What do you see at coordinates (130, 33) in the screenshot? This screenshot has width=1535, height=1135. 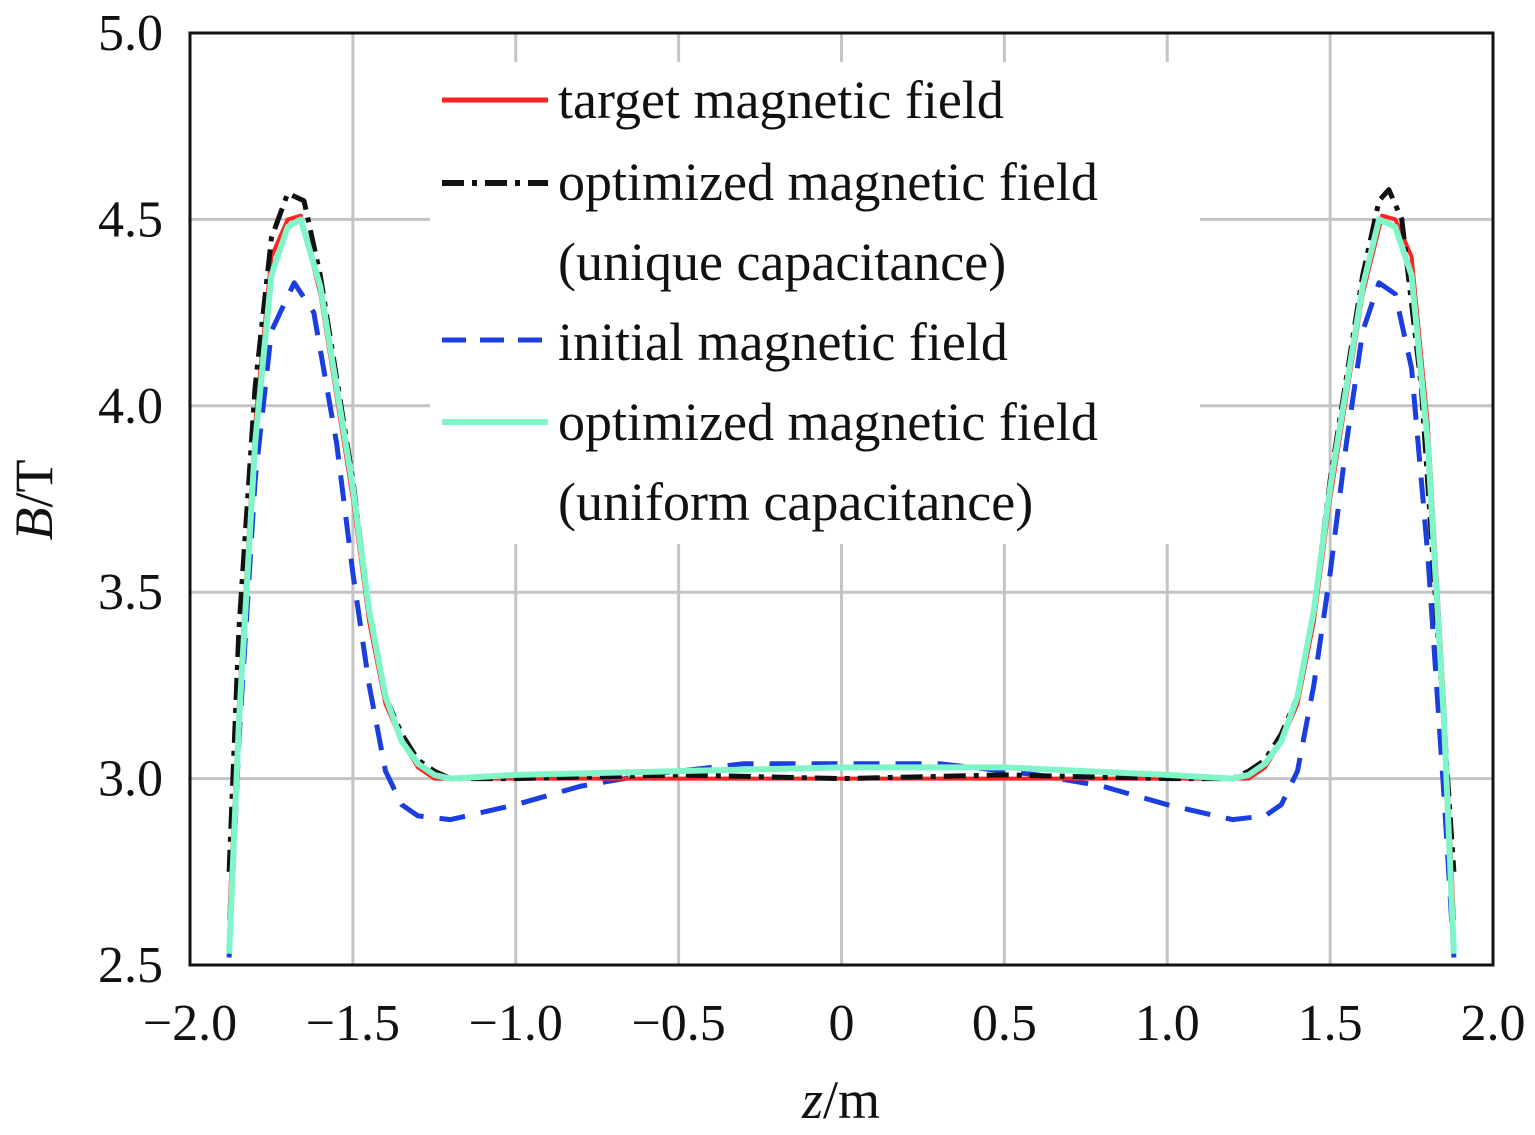 I see `y-tick-label: 5.0` at bounding box center [130, 33].